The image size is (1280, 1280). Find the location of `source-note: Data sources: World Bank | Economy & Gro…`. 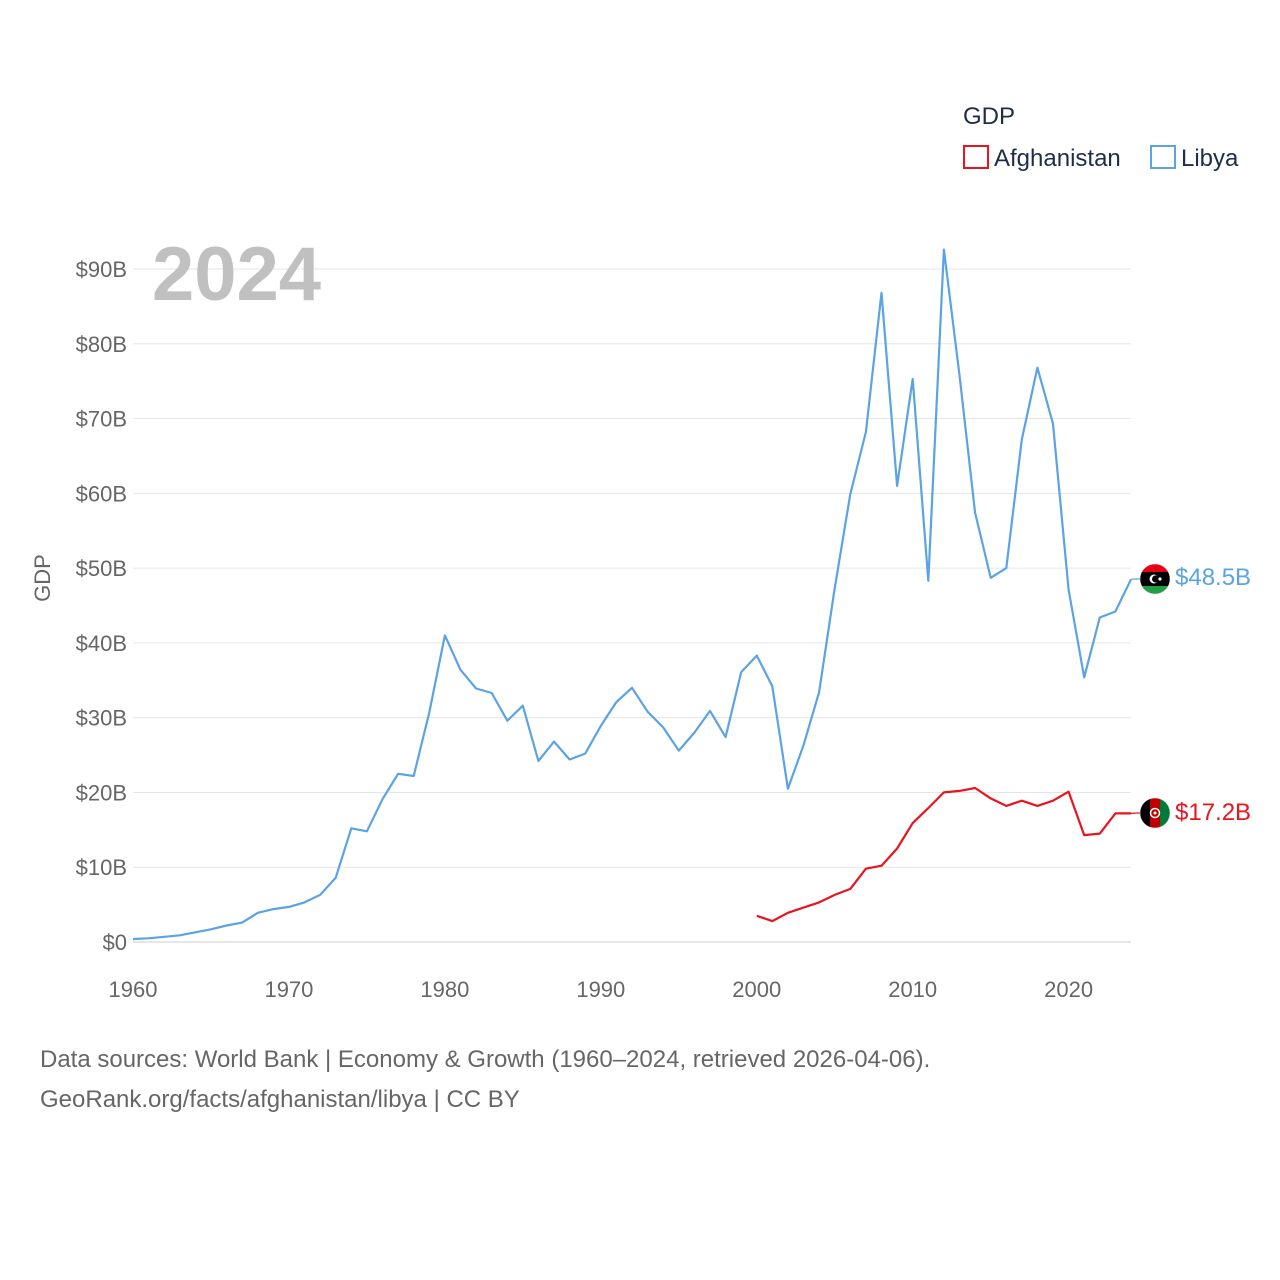

source-note: Data sources: World Bank | Economy & Gro… is located at coordinates (485, 1080).